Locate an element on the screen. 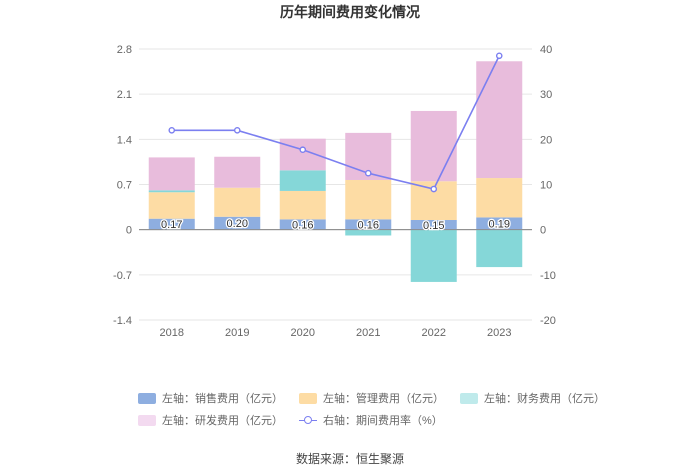  legend-item-sales: 左轴：销售费用（亿元） is located at coordinates (210, 398).